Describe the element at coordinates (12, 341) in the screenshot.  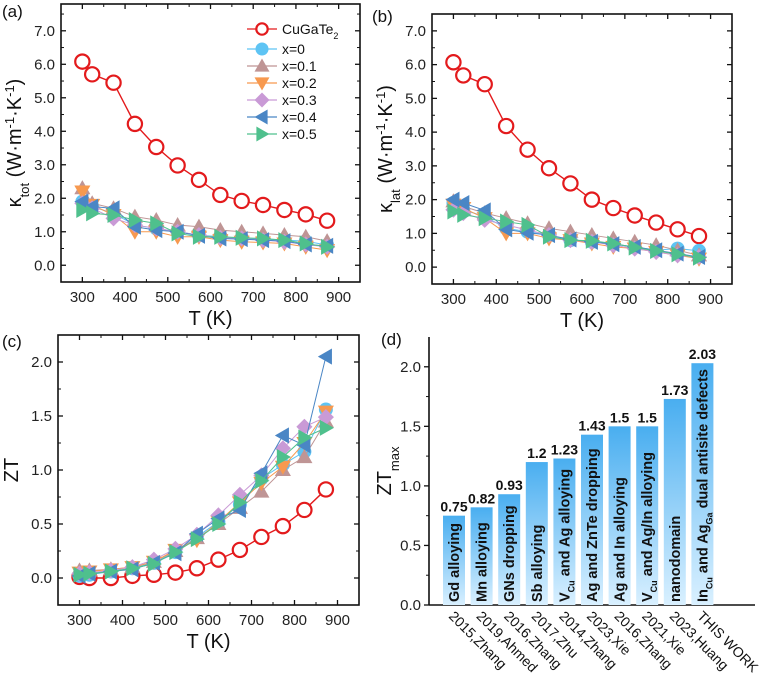
I see `panel-label-c: (c)` at that location.